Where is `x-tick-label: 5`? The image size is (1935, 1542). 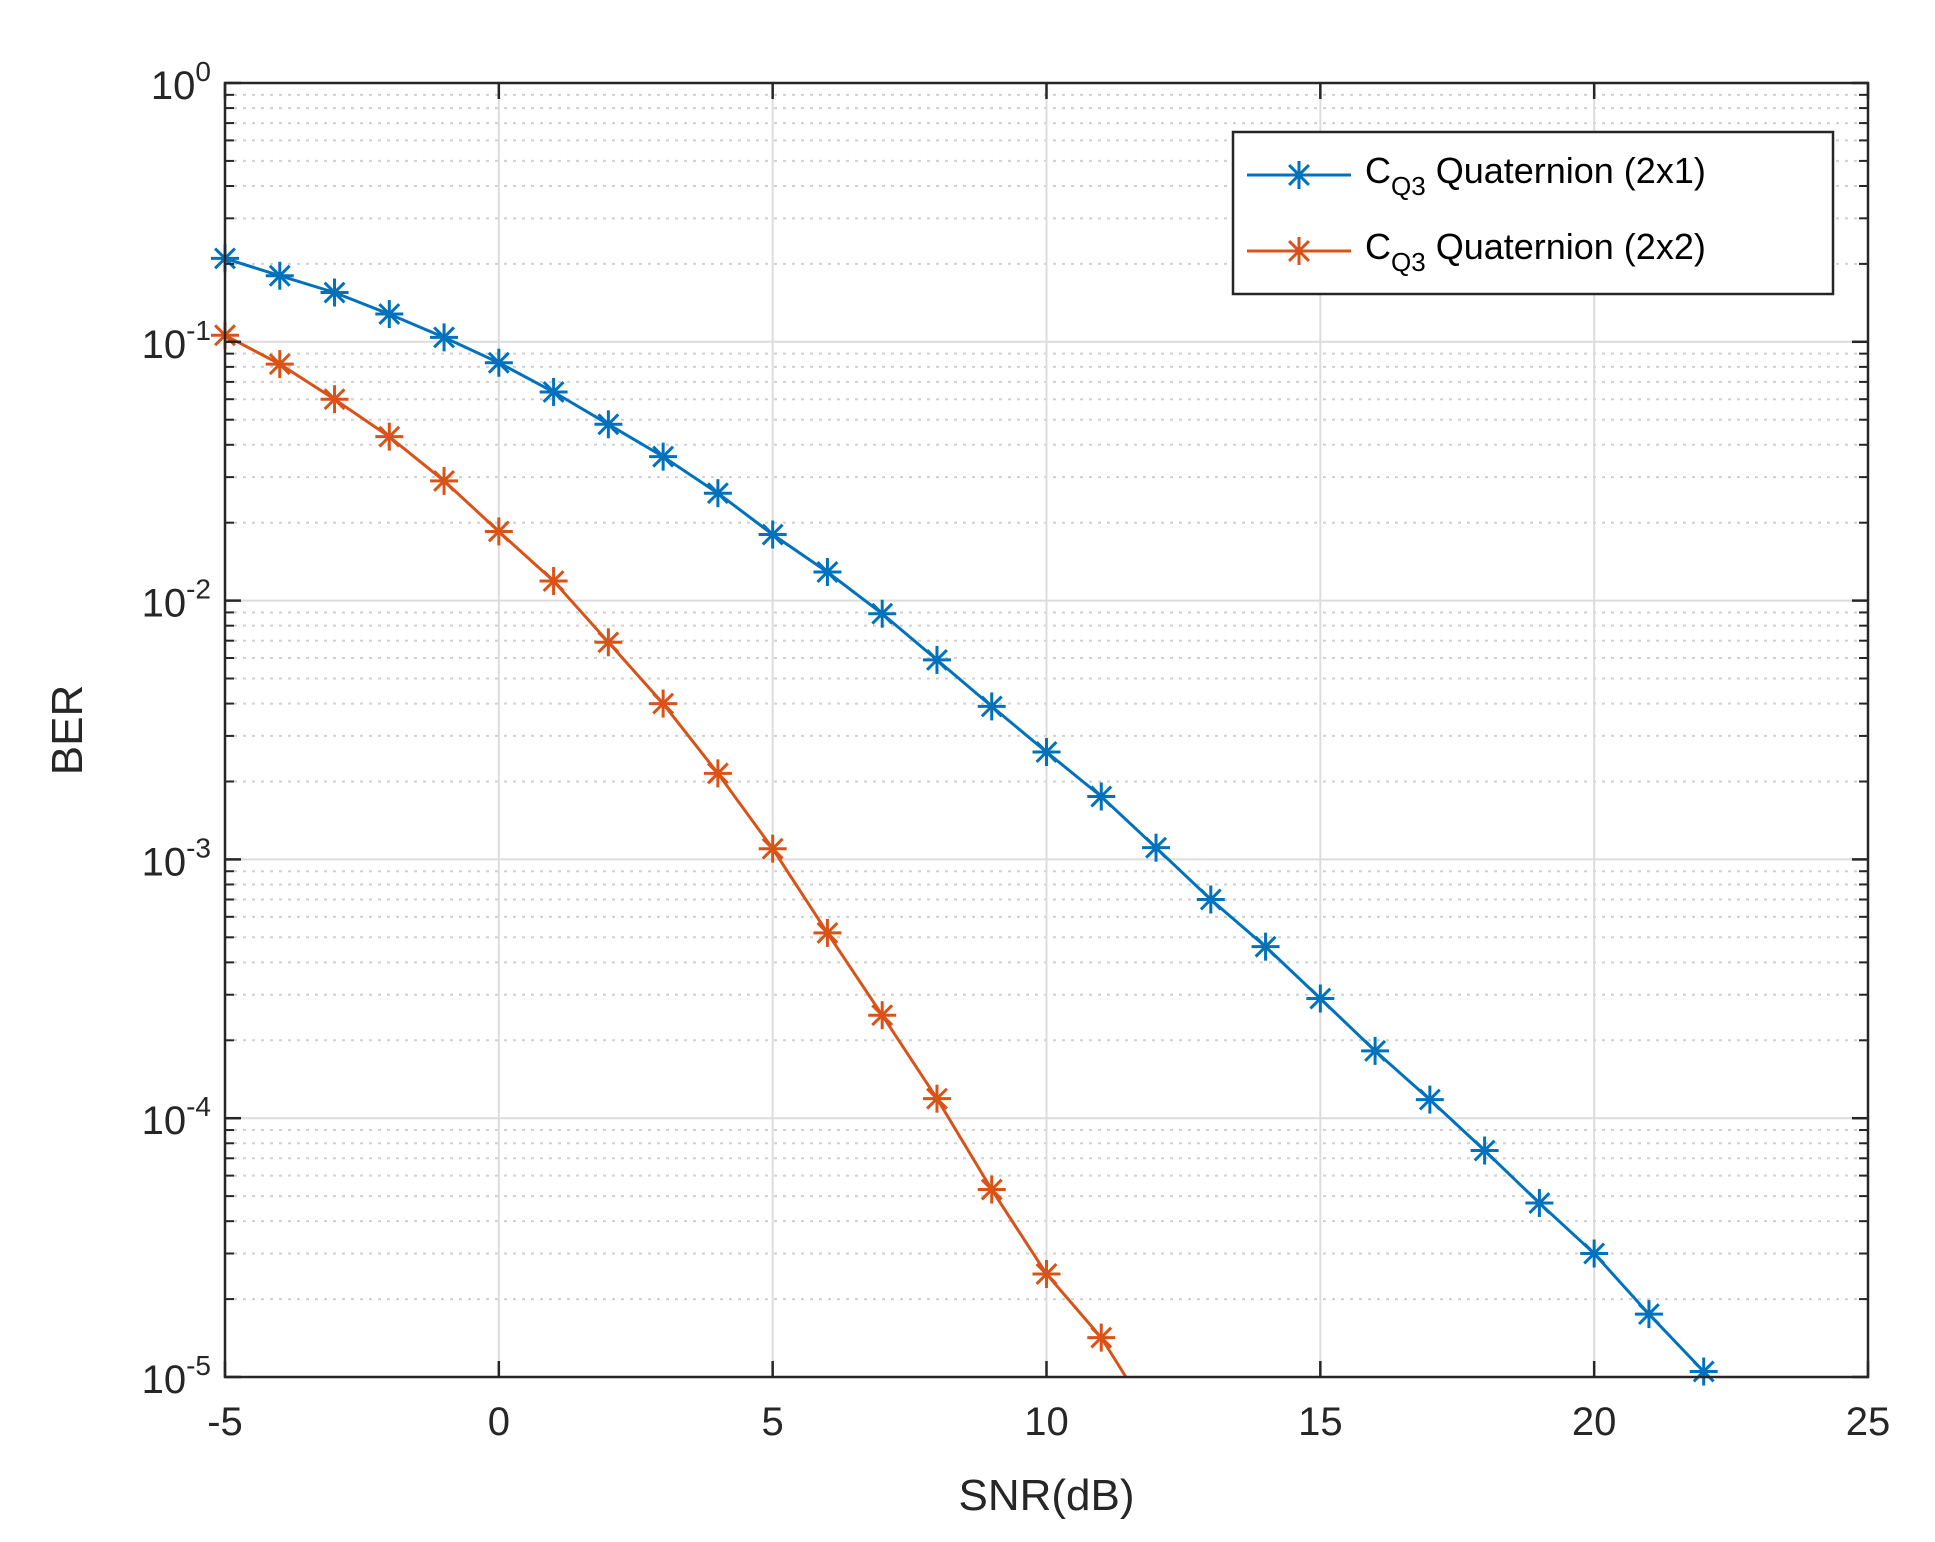 x-tick-label: 5 is located at coordinates (773, 1422).